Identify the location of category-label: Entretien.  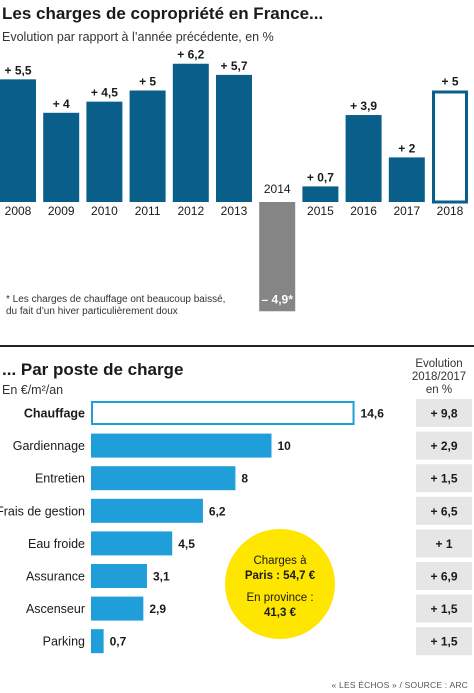
(60, 479).